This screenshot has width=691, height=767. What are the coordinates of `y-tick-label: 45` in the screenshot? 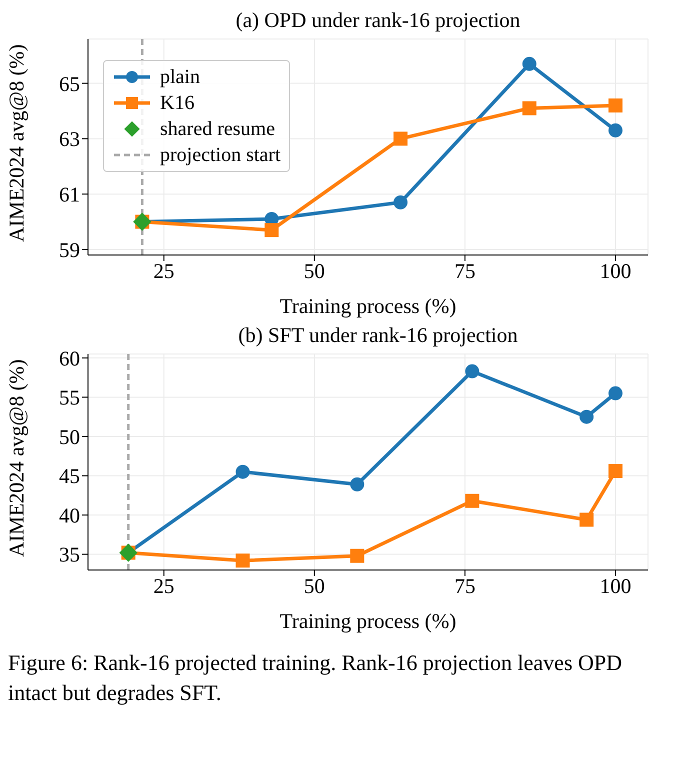 It's located at (69, 476).